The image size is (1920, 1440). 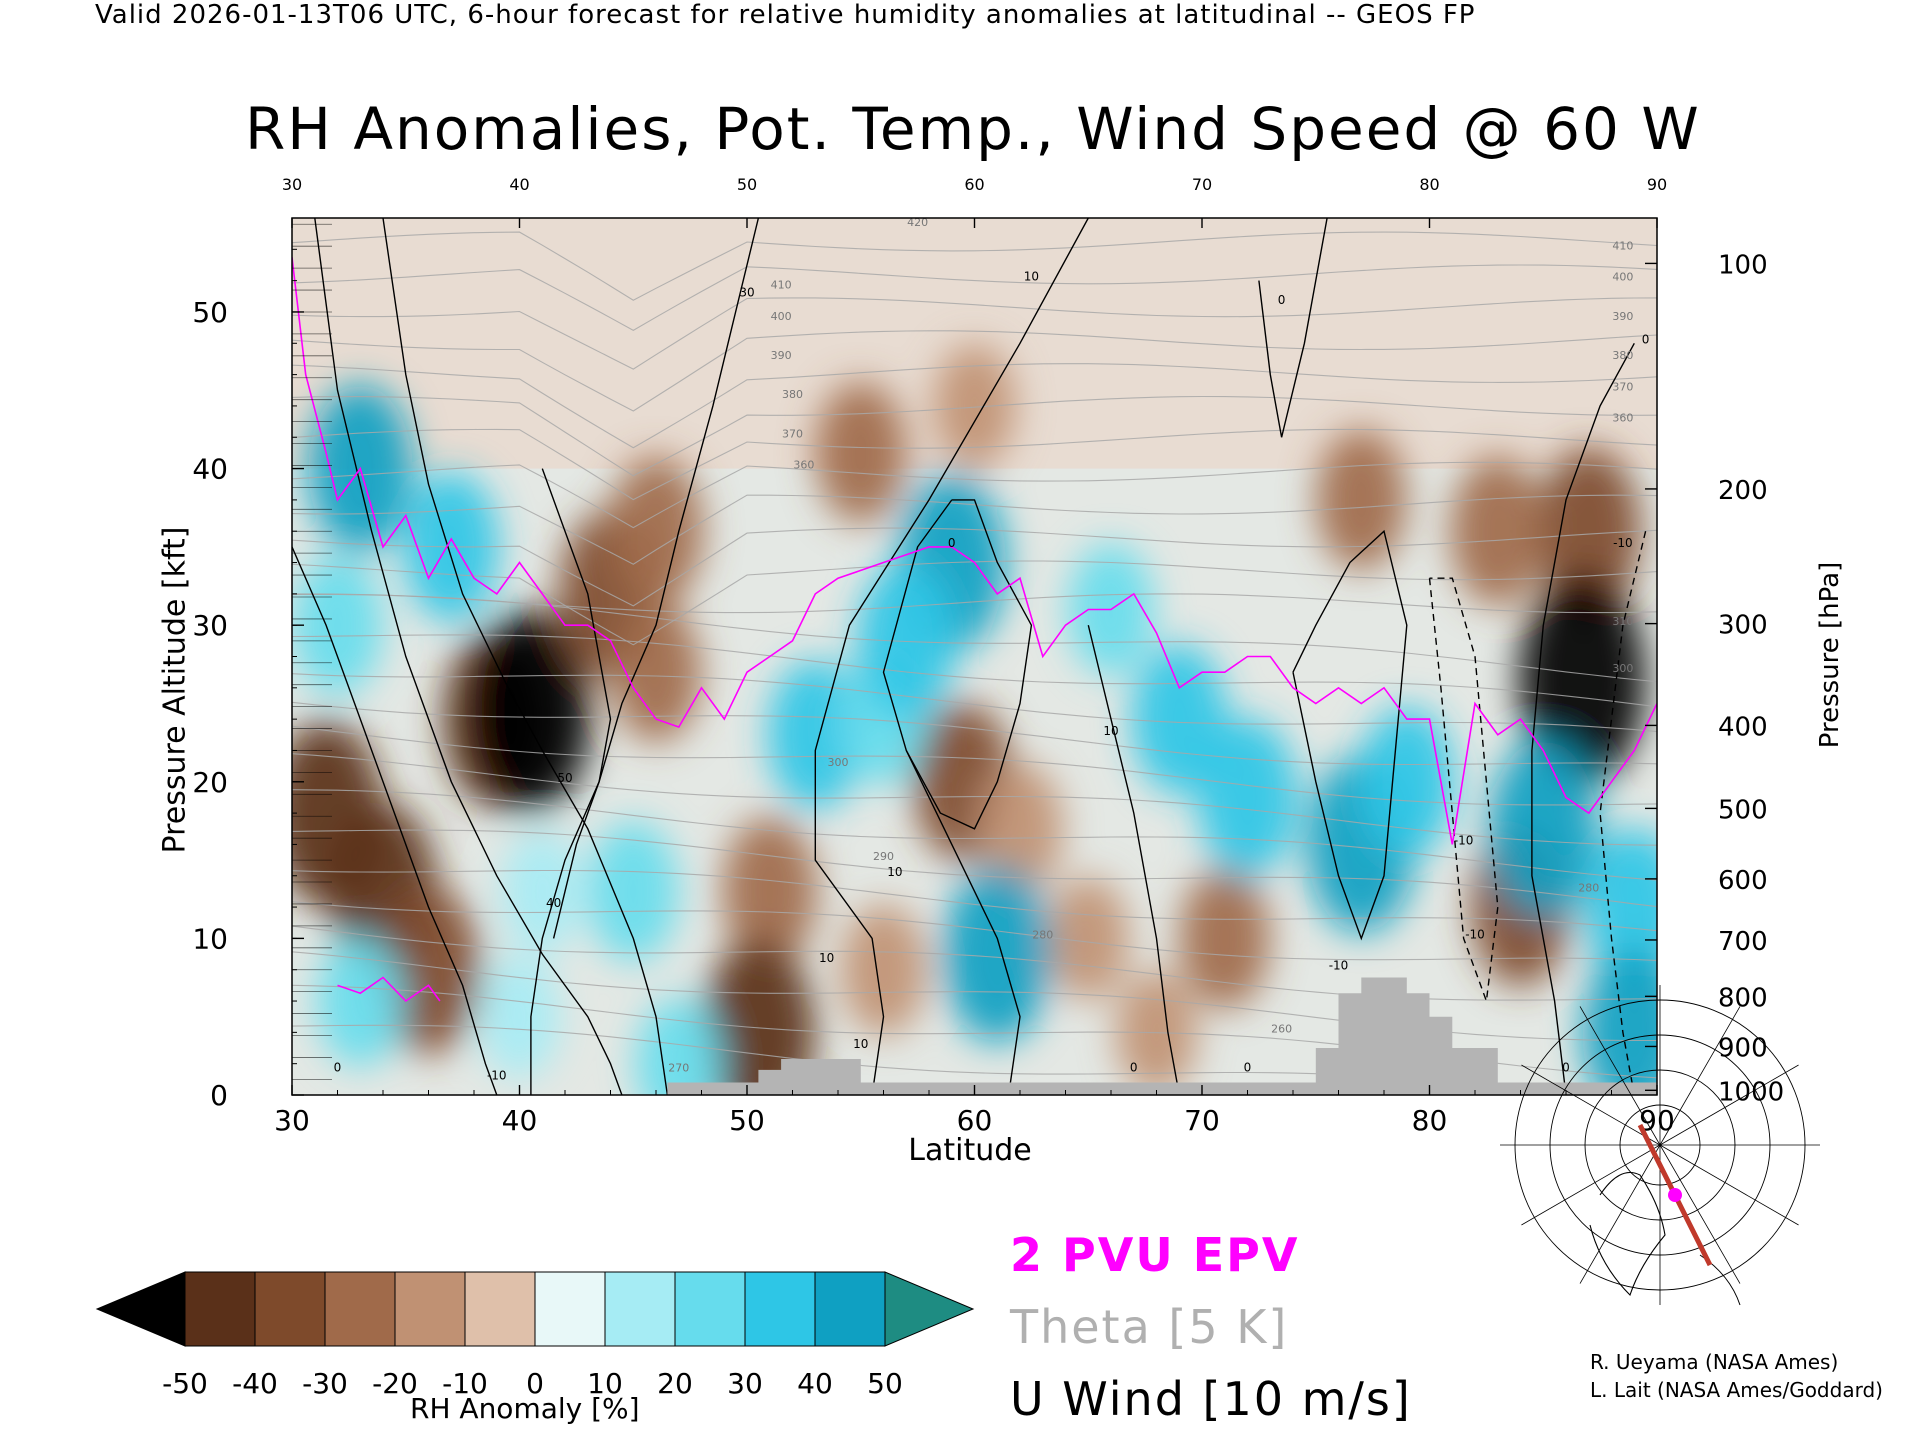 What do you see at coordinates (1743, 810) in the screenshot?
I see `pressure-tick-label: 500` at bounding box center [1743, 810].